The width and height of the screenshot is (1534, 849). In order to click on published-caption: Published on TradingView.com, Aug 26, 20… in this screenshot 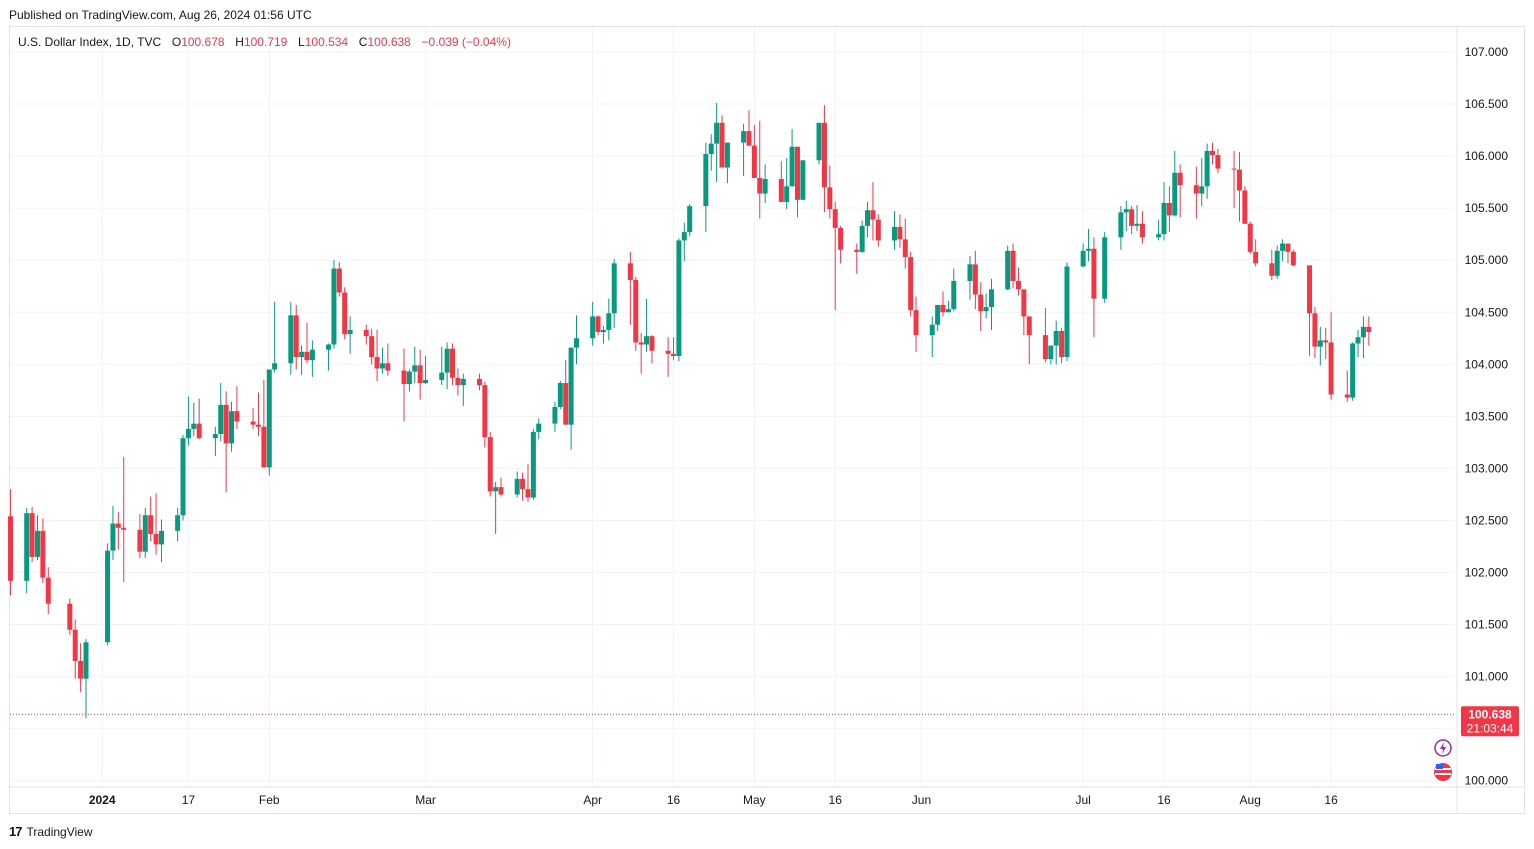, I will do `click(160, 15)`.